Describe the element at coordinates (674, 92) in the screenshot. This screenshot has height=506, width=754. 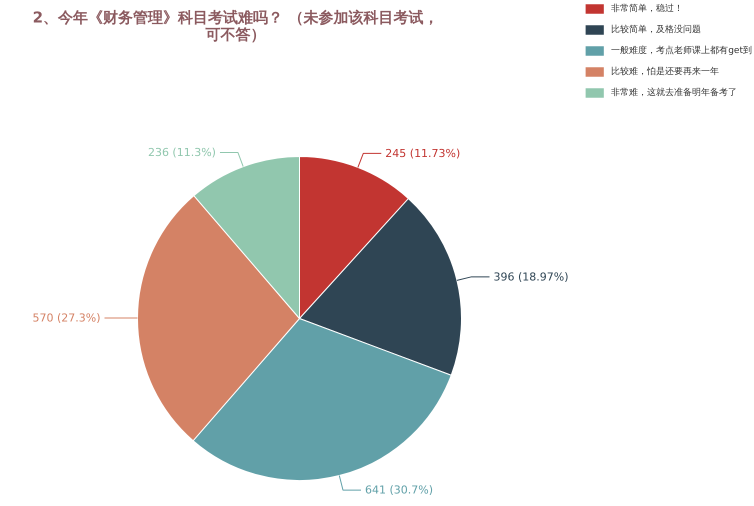
I see `legend-label: 非常难，这就去准备明年备考了` at that location.